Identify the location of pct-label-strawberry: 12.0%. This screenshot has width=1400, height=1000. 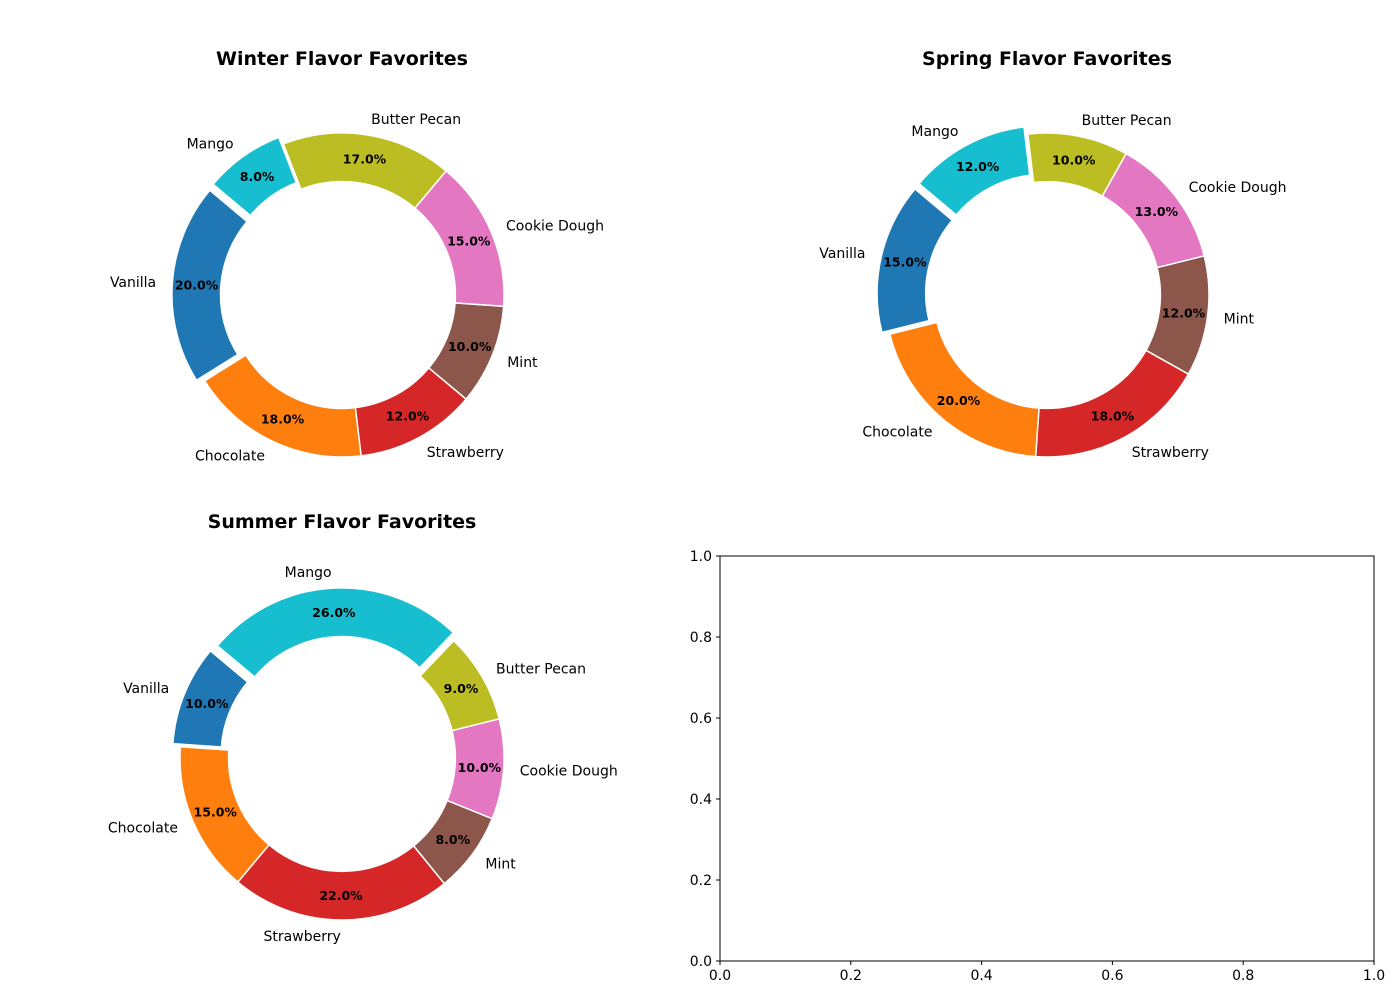
(408, 416).